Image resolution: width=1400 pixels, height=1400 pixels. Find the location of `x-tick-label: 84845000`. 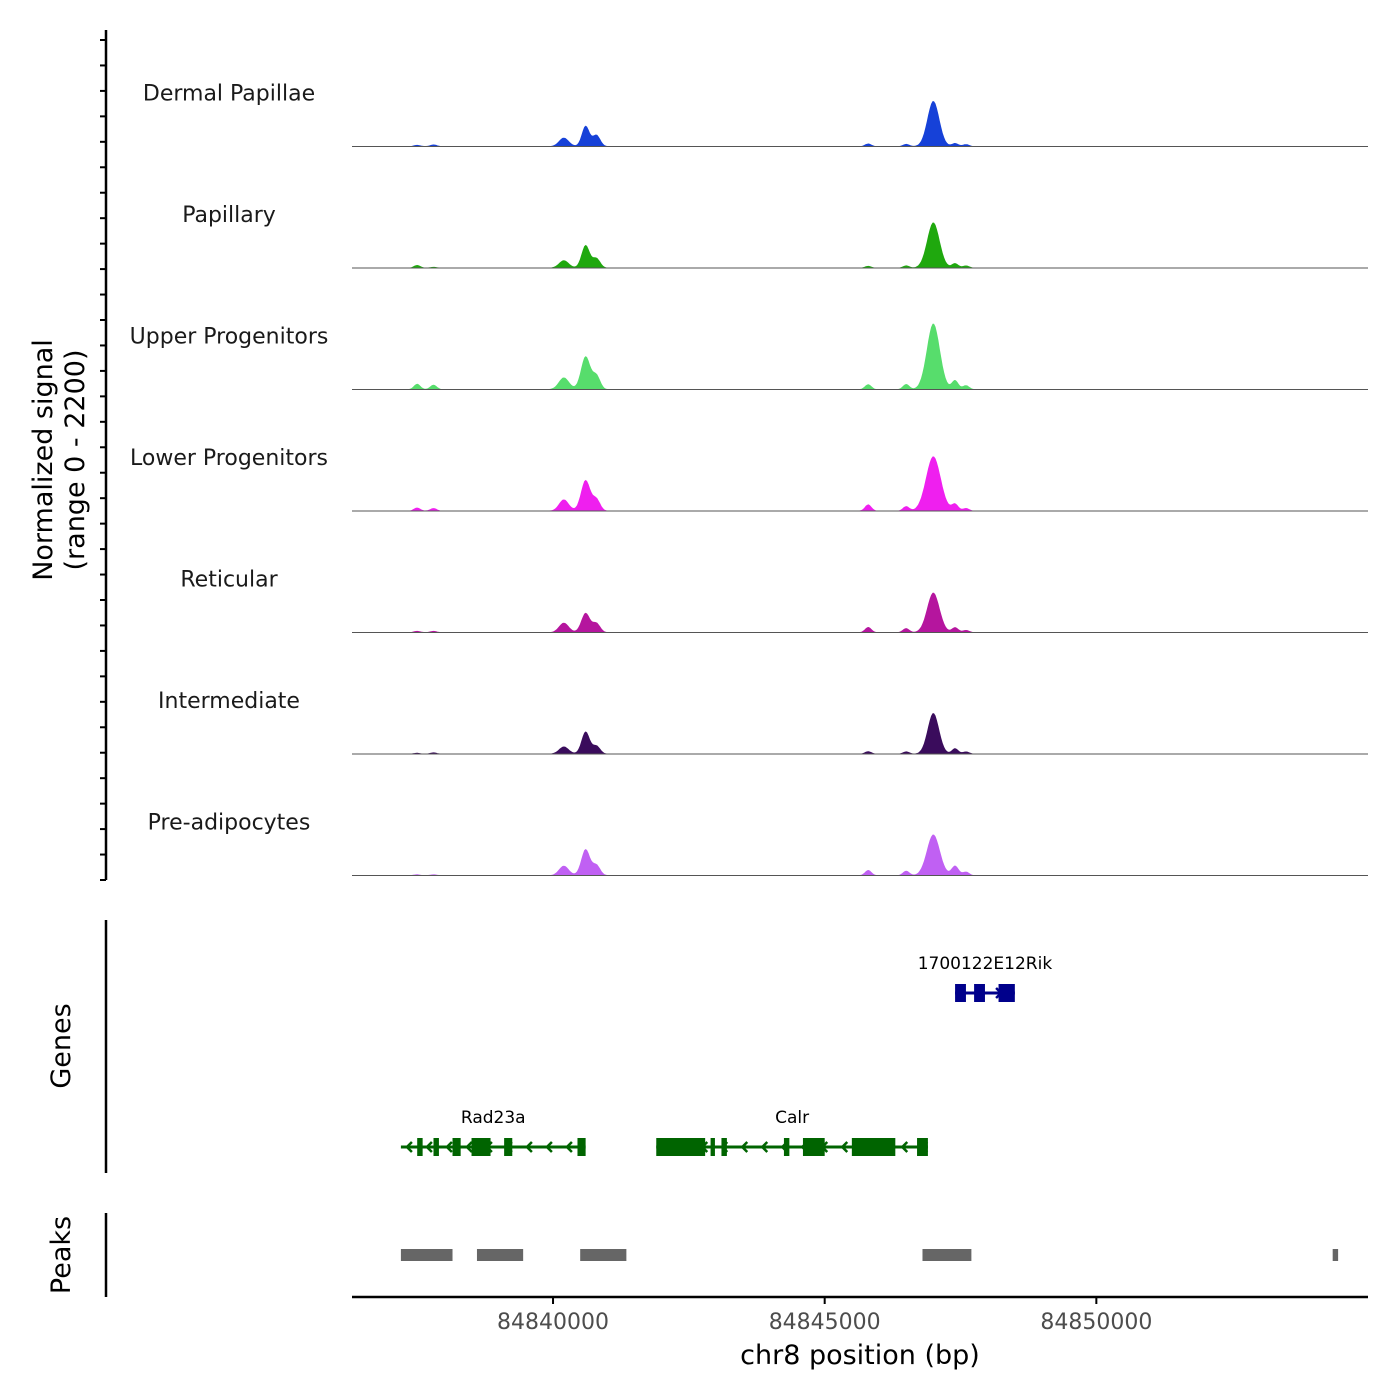

x-tick-label: 84845000 is located at coordinates (825, 1322).